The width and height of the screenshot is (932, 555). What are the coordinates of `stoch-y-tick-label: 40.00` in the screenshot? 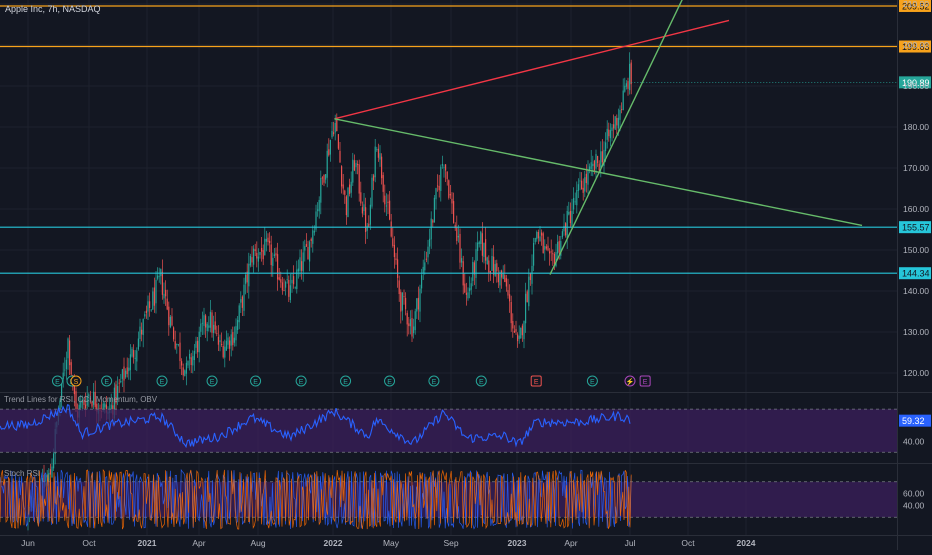 It's located at (914, 505).